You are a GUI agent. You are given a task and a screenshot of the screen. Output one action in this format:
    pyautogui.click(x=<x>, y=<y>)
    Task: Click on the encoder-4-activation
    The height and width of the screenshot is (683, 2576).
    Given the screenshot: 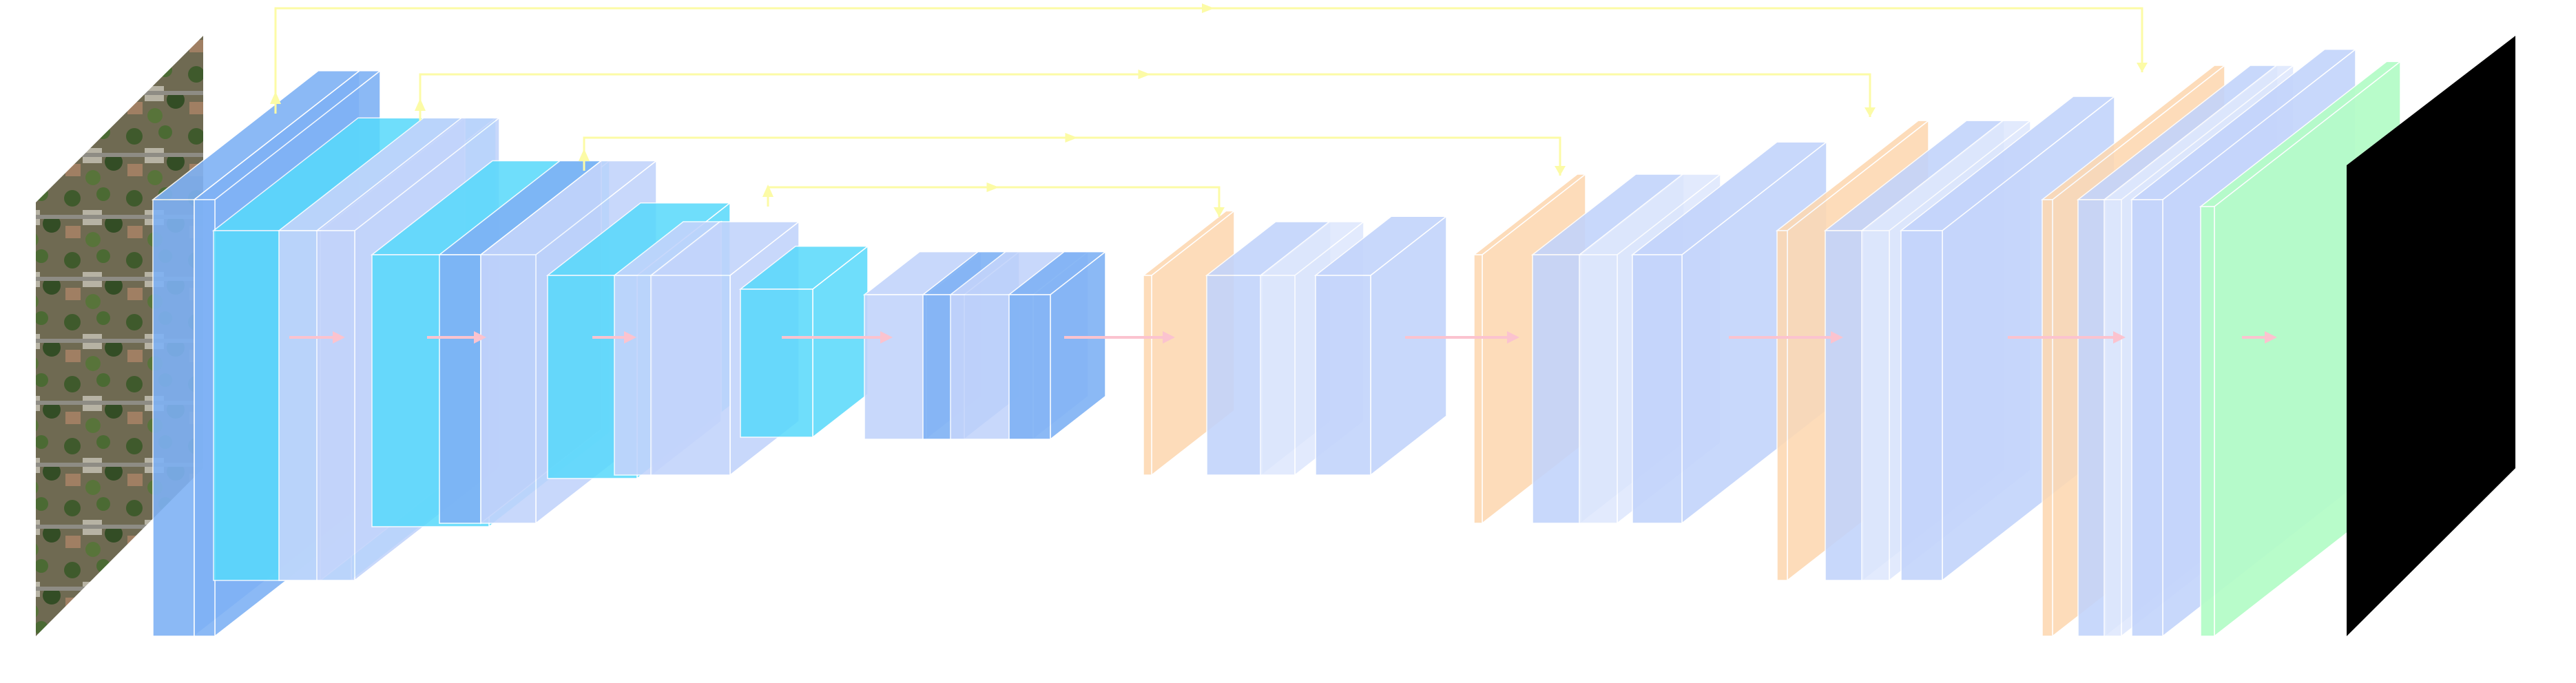 What is the action you would take?
    pyautogui.click(x=804, y=342)
    